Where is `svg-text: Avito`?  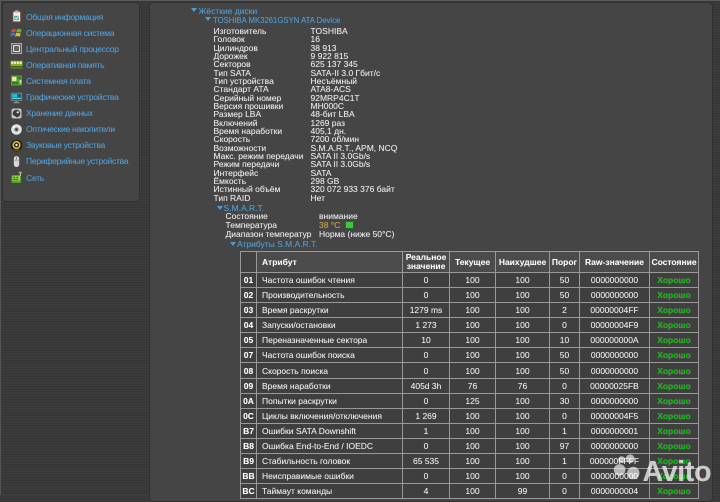
svg-text: Avito is located at coordinates (677, 472).